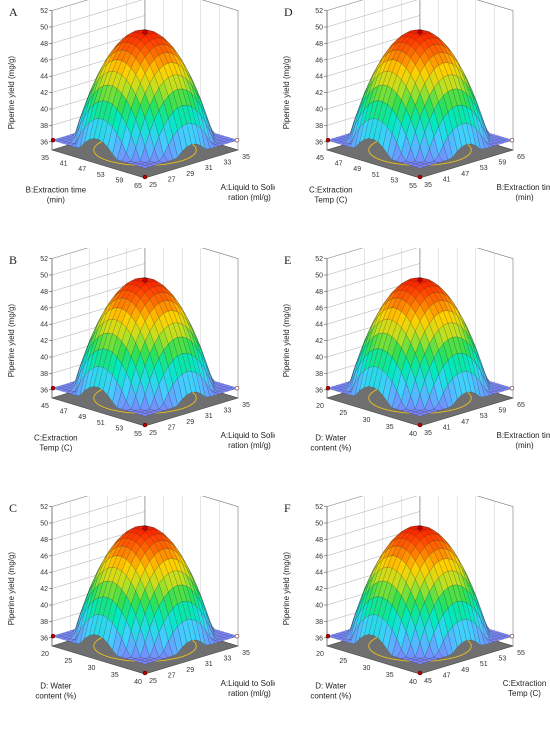  What do you see at coordinates (503, 163) in the screenshot?
I see `right-axis-tick-label-d: 59` at bounding box center [503, 163].